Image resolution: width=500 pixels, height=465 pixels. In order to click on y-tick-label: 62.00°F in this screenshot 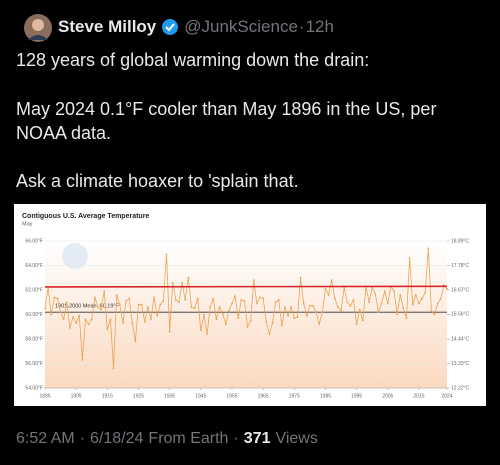, I will do `click(34, 290)`.